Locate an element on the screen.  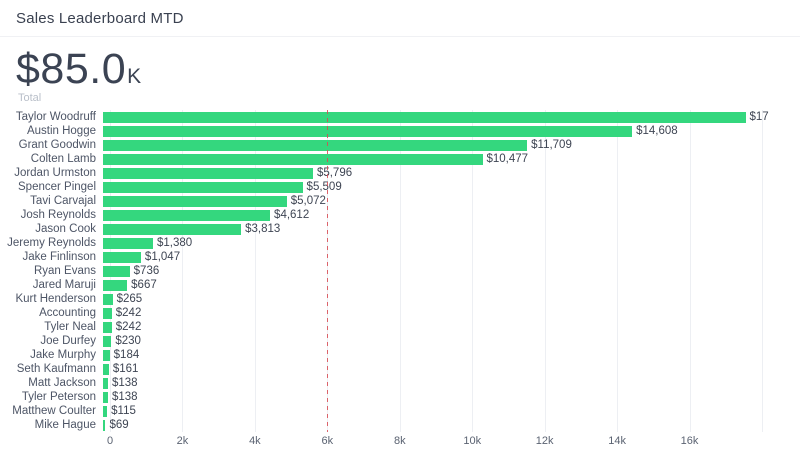
row-plot: $14,608 is located at coordinates (429, 131).